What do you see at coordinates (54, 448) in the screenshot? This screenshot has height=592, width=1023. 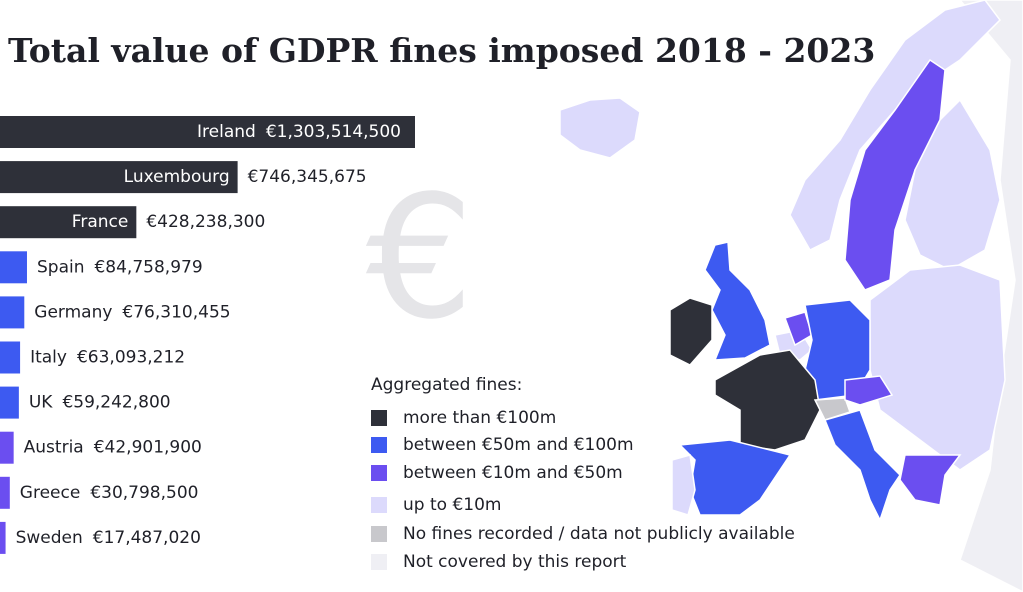 I see `category-label: Austria` at bounding box center [54, 448].